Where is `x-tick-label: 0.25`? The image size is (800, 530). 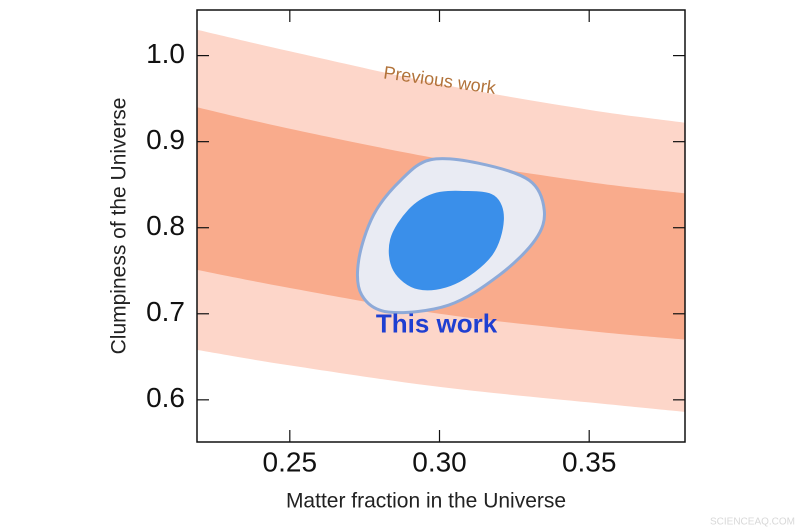
x-tick-label: 0.25 is located at coordinates (290, 461).